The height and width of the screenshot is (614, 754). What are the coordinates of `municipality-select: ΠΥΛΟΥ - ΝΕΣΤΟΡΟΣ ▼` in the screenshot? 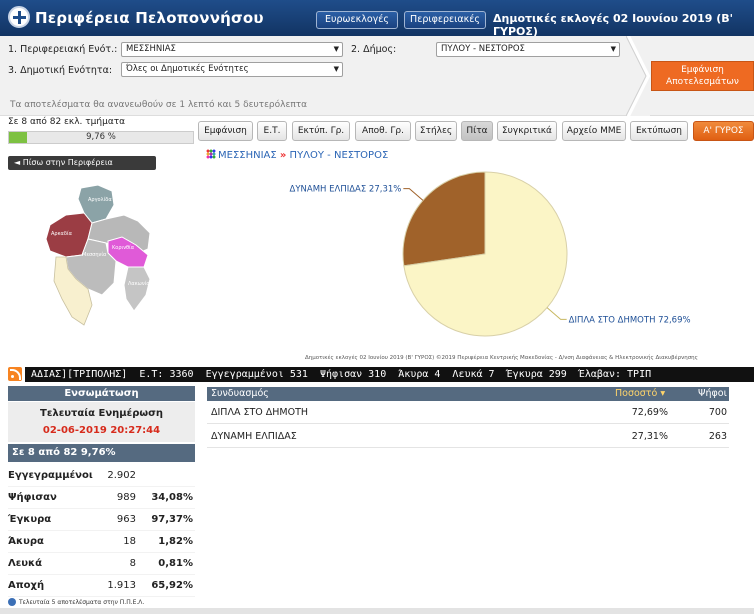 It's located at (528, 49).